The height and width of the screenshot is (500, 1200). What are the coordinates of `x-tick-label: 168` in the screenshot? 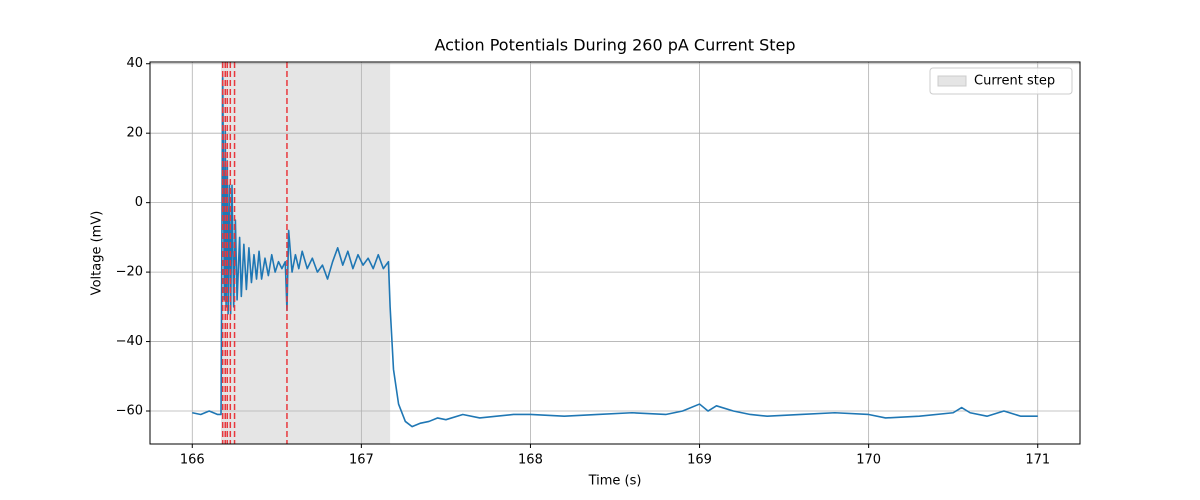 It's located at (530, 460).